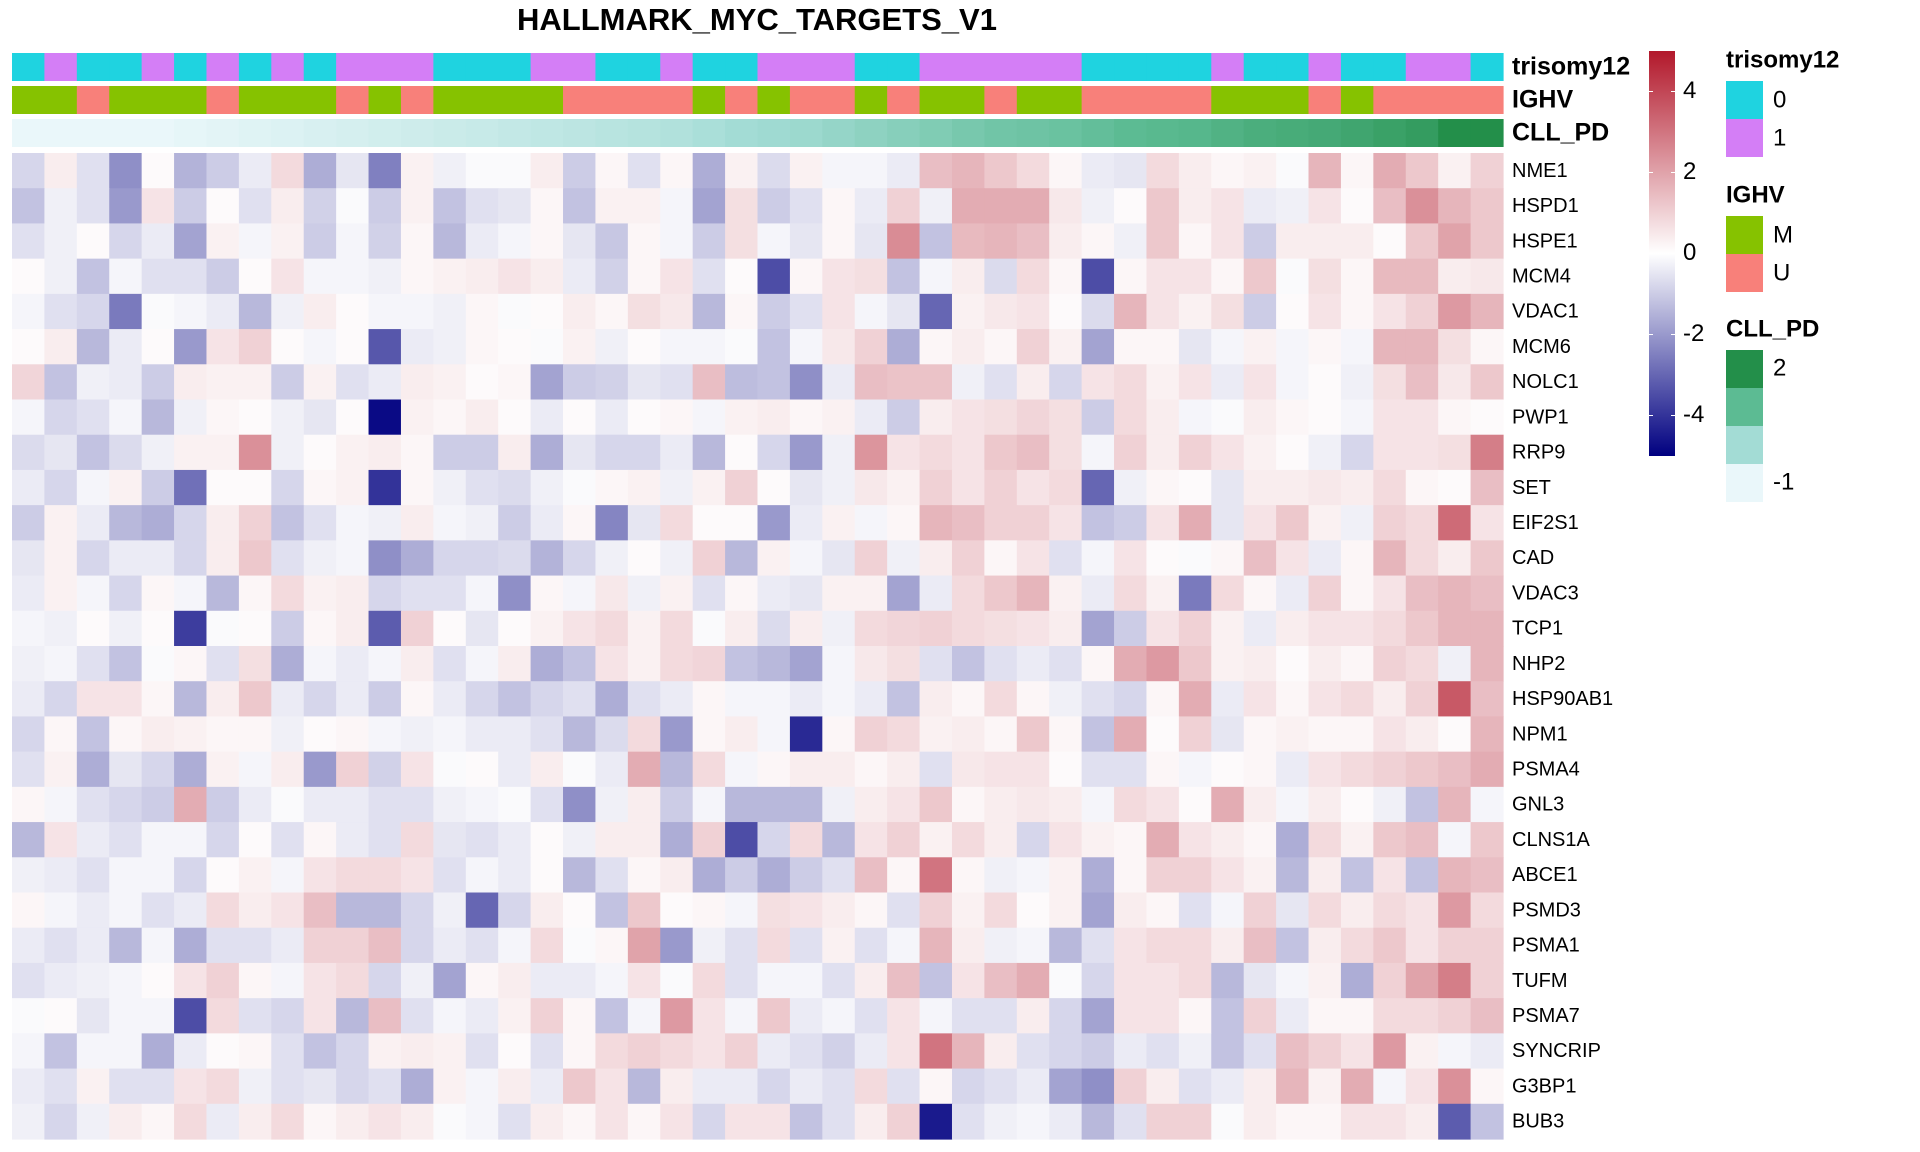  I want to click on row-label: PSMA7, so click(1546, 1016).